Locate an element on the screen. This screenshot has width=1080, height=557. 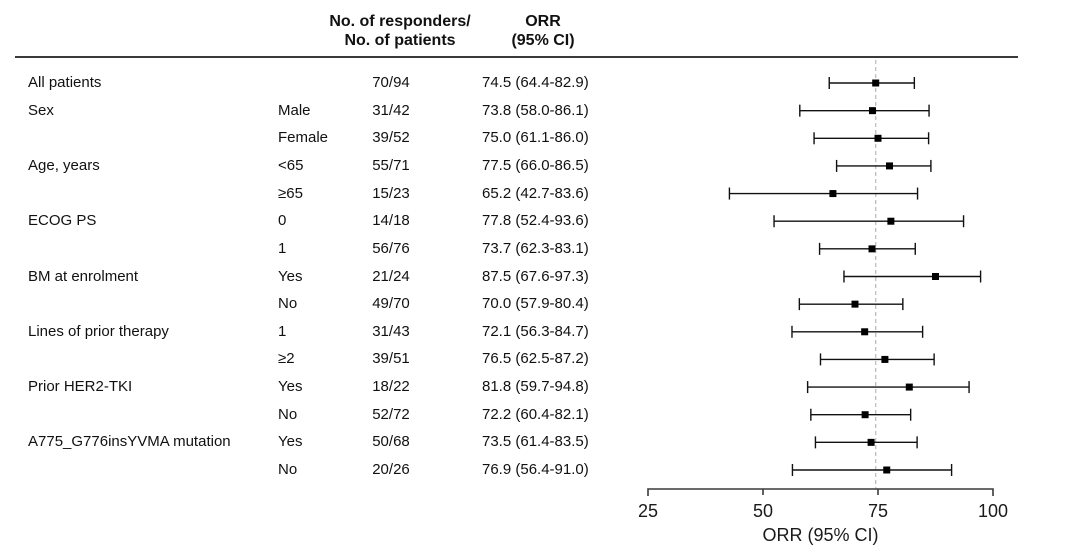
table-row: ECOG PS 0 14/18 77.8 (52.4-93.6) is located at coordinates (330, 221).